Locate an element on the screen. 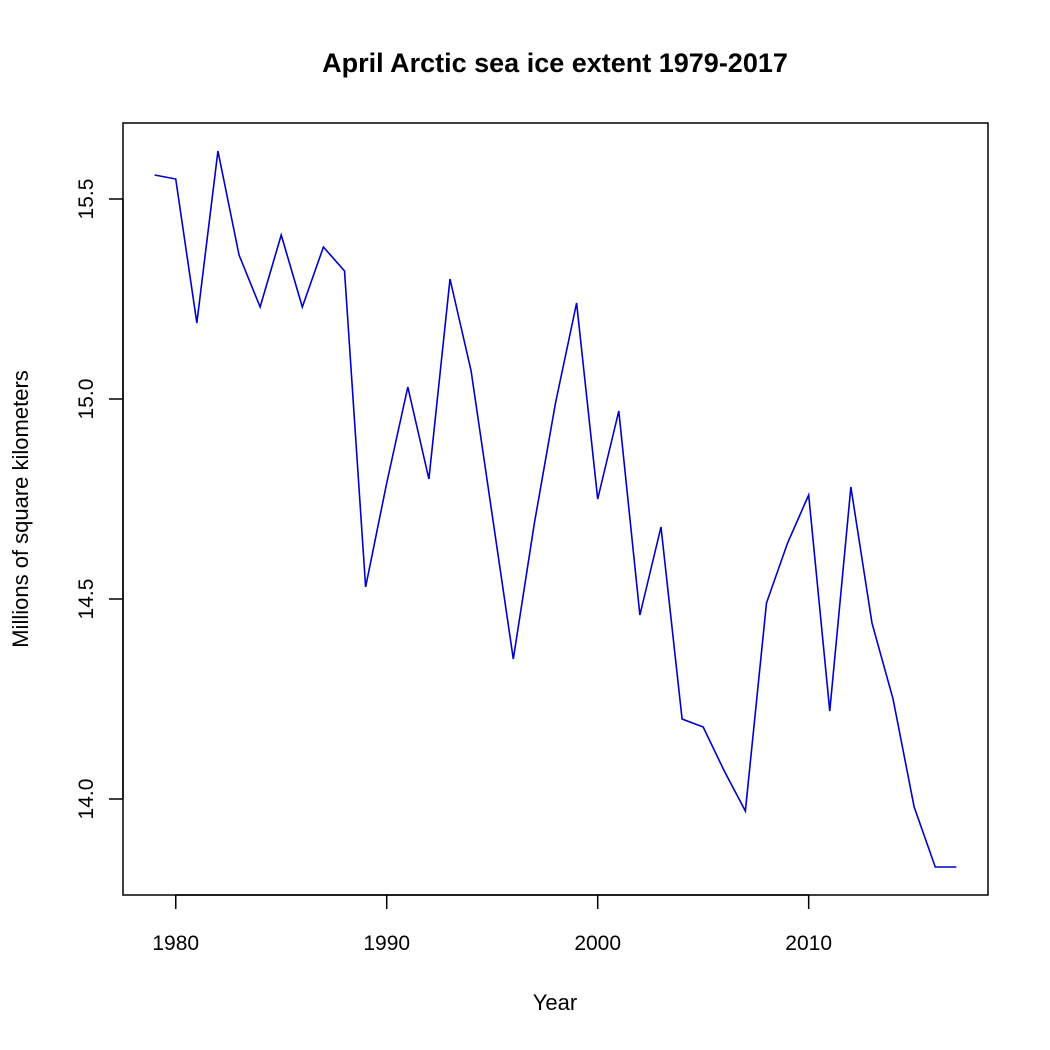  y-axis: 14.0 14.5 15.0 15.5 is located at coordinates (99, 499).